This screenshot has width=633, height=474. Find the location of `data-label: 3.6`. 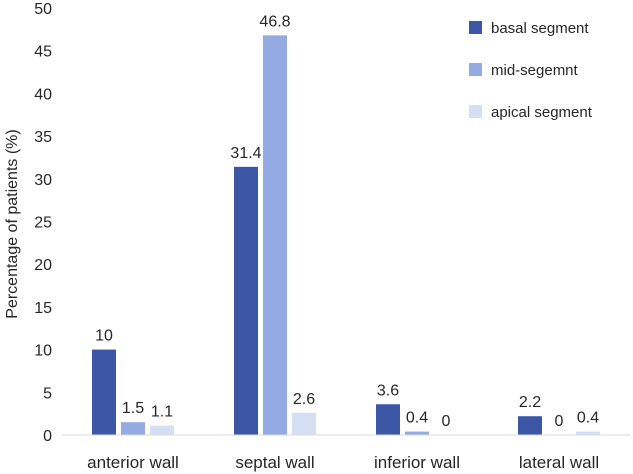

data-label: 3.6 is located at coordinates (388, 390).